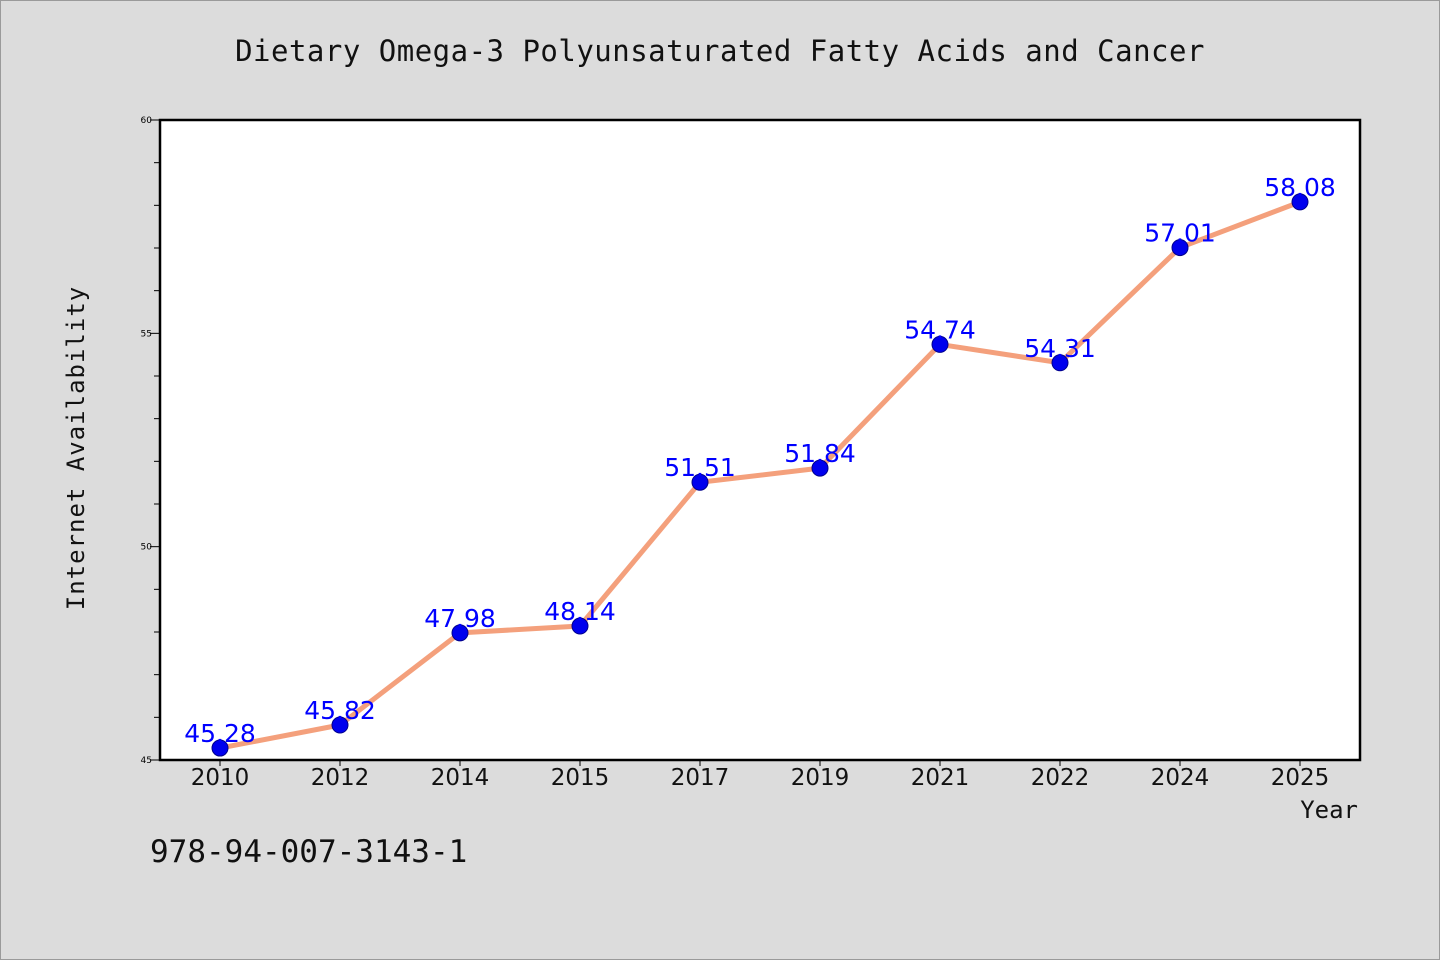 The image size is (1440, 960). What do you see at coordinates (309, 852) in the screenshot?
I see `isbn-text: 978-94-007-3143-1` at bounding box center [309, 852].